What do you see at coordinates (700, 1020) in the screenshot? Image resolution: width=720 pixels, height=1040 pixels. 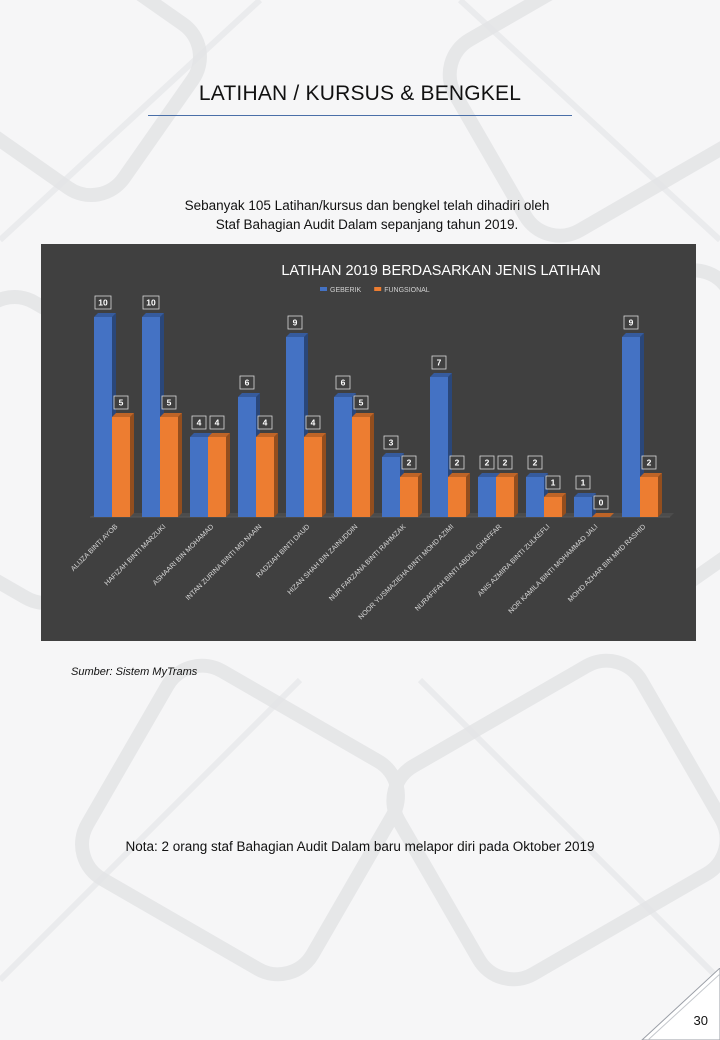 I see `page-number: 30` at bounding box center [700, 1020].